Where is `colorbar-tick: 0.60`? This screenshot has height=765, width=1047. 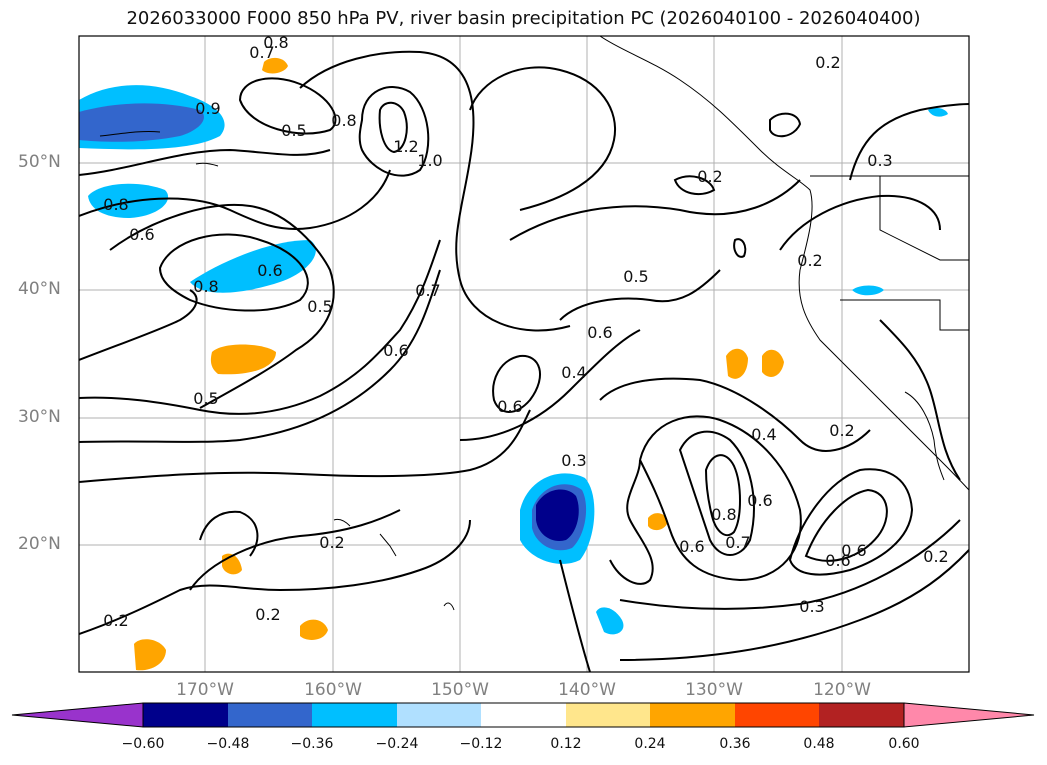 colorbar-tick: 0.60 is located at coordinates (904, 744).